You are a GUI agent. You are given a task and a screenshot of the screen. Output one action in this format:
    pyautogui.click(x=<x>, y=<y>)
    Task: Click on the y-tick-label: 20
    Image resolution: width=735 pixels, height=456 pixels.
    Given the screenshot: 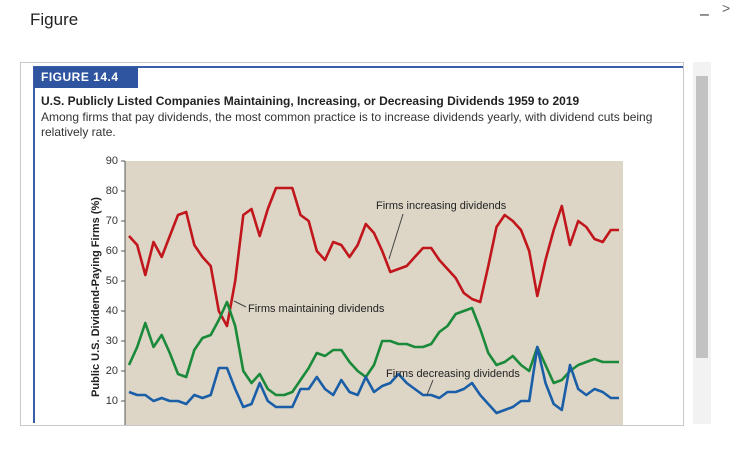 What is the action you would take?
    pyautogui.click(x=112, y=371)
    